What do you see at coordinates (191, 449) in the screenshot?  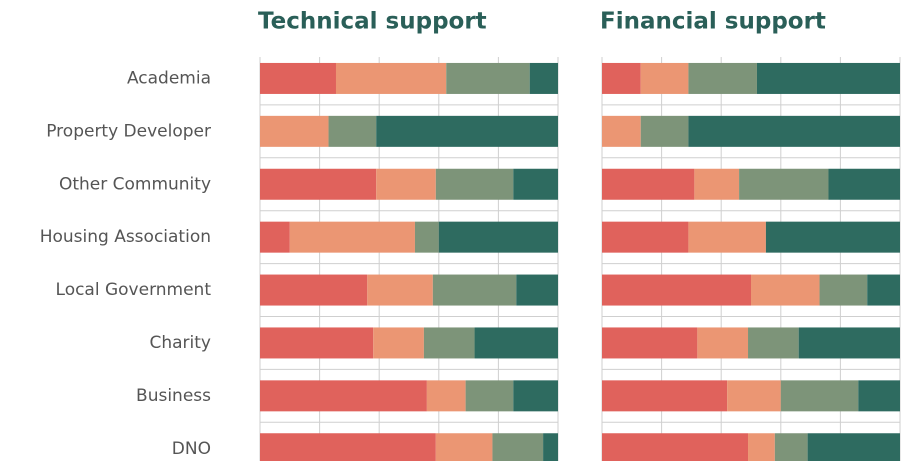 I see `category-label: DNO` at bounding box center [191, 449].